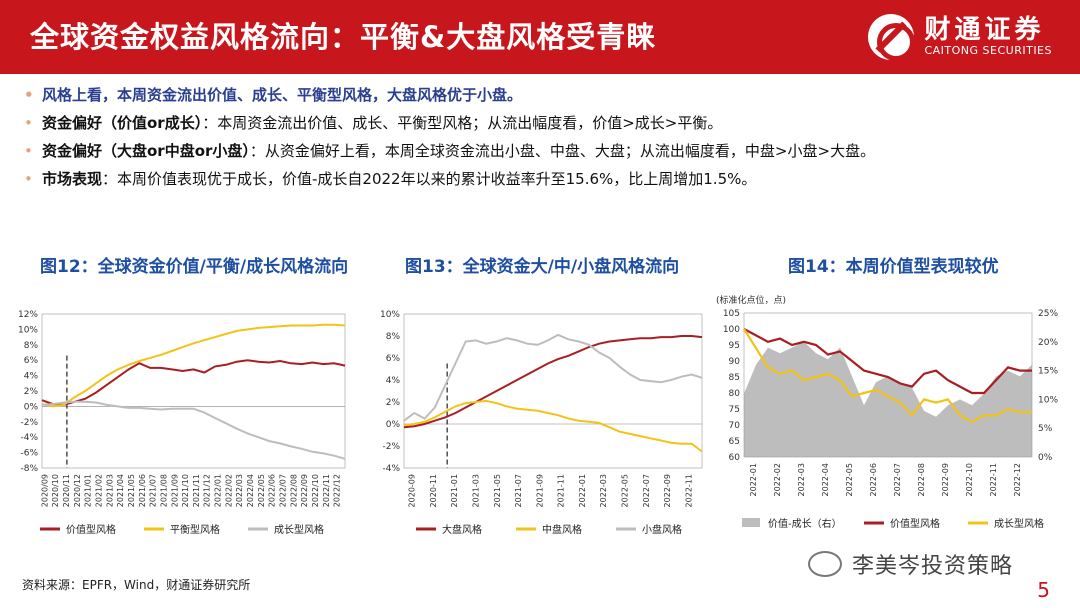  What do you see at coordinates (735, 394) in the screenshot?
I see `y-tick-label-left: 80` at bounding box center [735, 394].